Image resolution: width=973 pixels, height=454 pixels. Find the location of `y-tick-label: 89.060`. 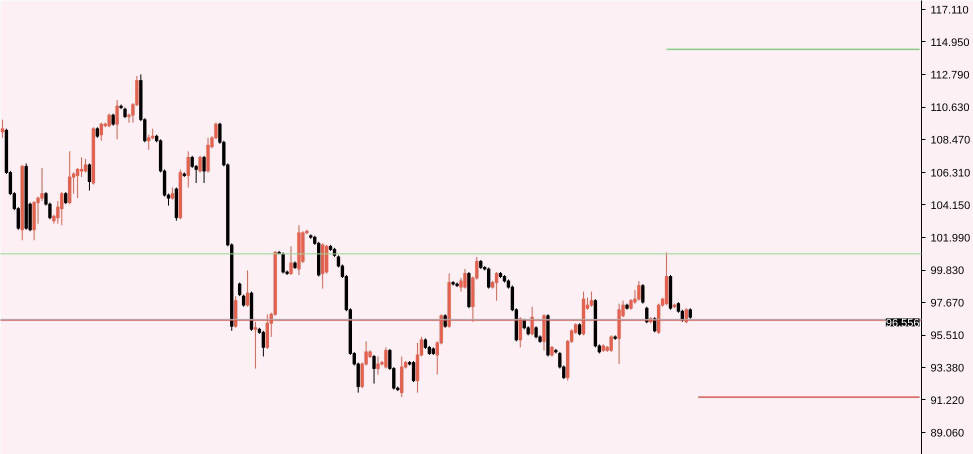

y-tick-label: 89.060 is located at coordinates (947, 433).